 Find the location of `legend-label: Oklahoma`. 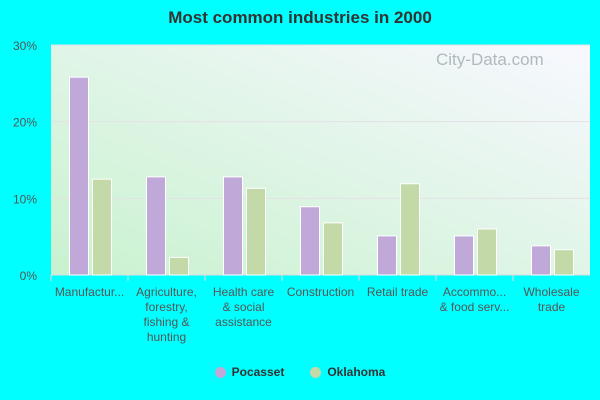

legend-label: Oklahoma is located at coordinates (356, 372).